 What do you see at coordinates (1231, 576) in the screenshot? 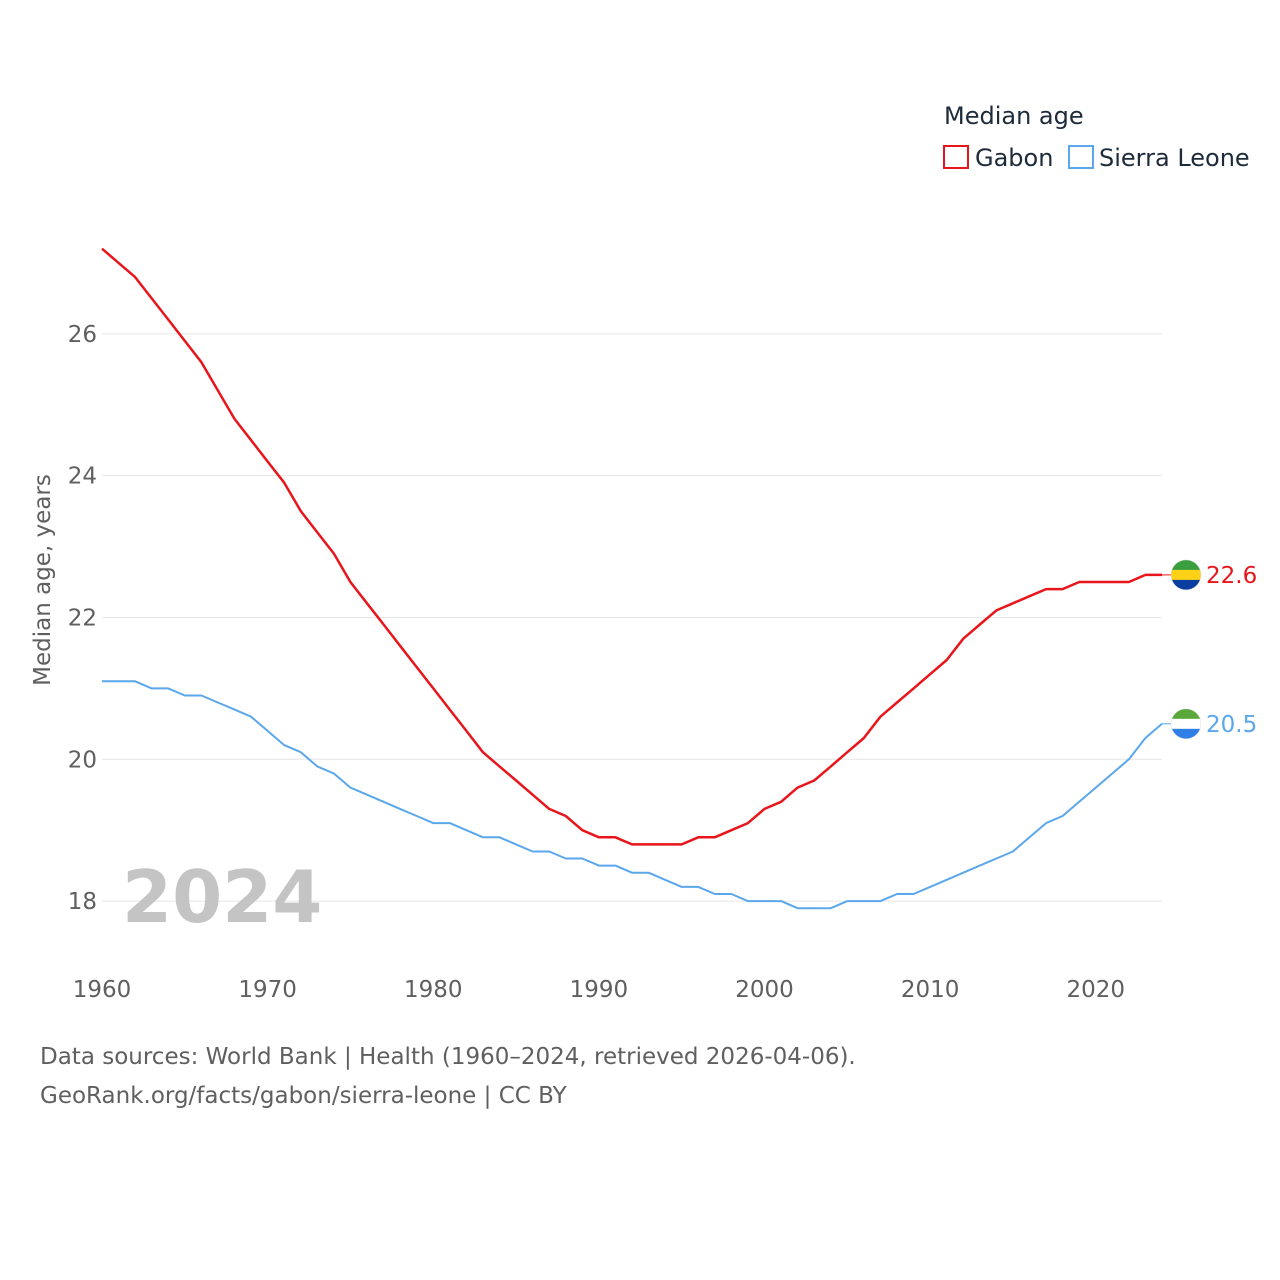
I see `end-label-gabon: 22.6` at bounding box center [1231, 576].